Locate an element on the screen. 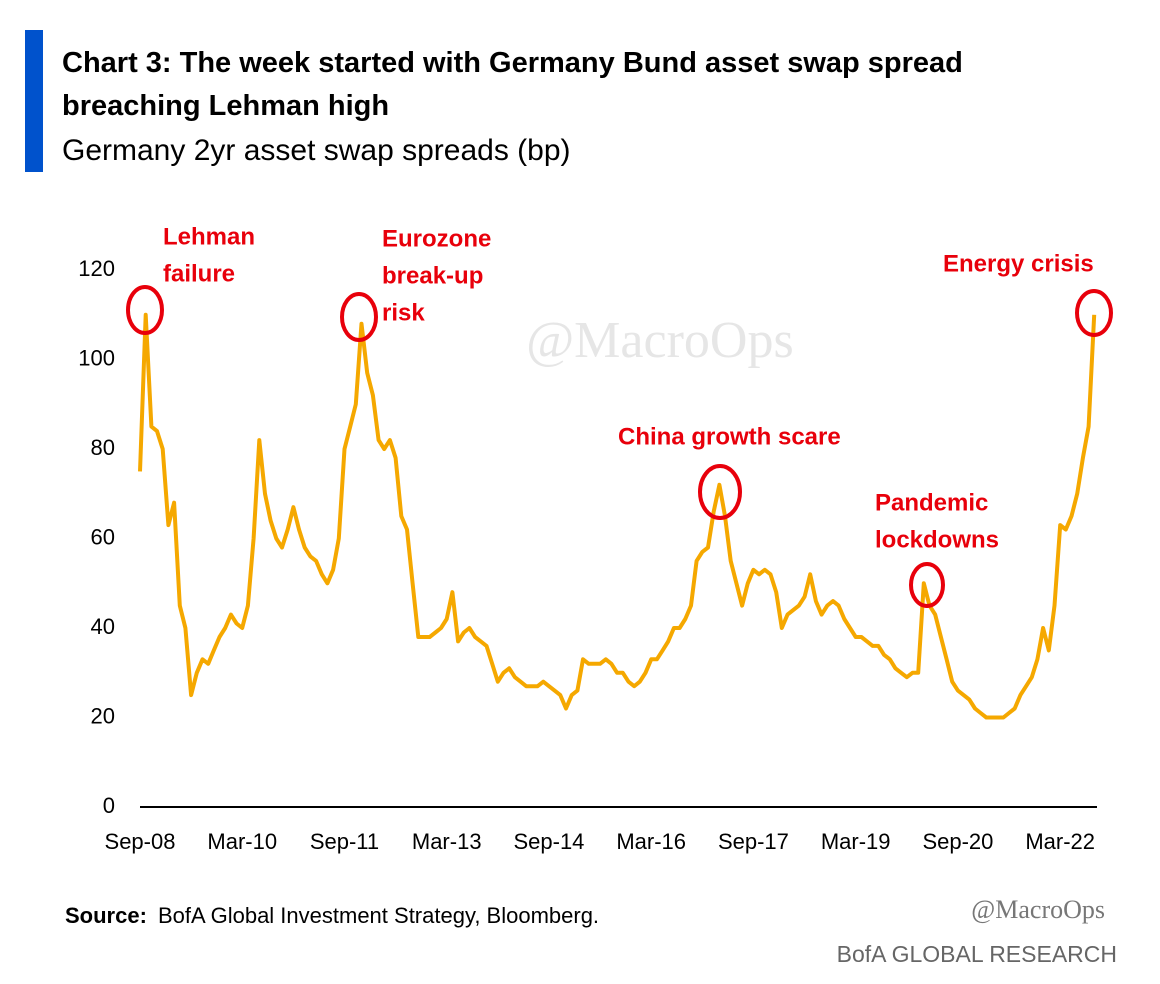  x-tick-label: Mar-22 is located at coordinates (1060, 841).